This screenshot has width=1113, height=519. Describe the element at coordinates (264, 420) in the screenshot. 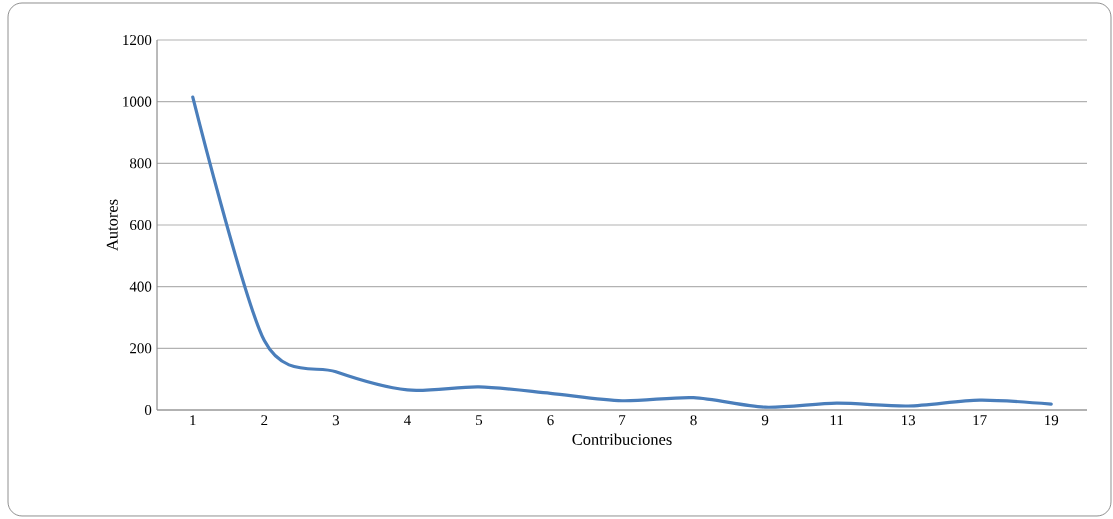

I see `x-tick-label: 2` at that location.